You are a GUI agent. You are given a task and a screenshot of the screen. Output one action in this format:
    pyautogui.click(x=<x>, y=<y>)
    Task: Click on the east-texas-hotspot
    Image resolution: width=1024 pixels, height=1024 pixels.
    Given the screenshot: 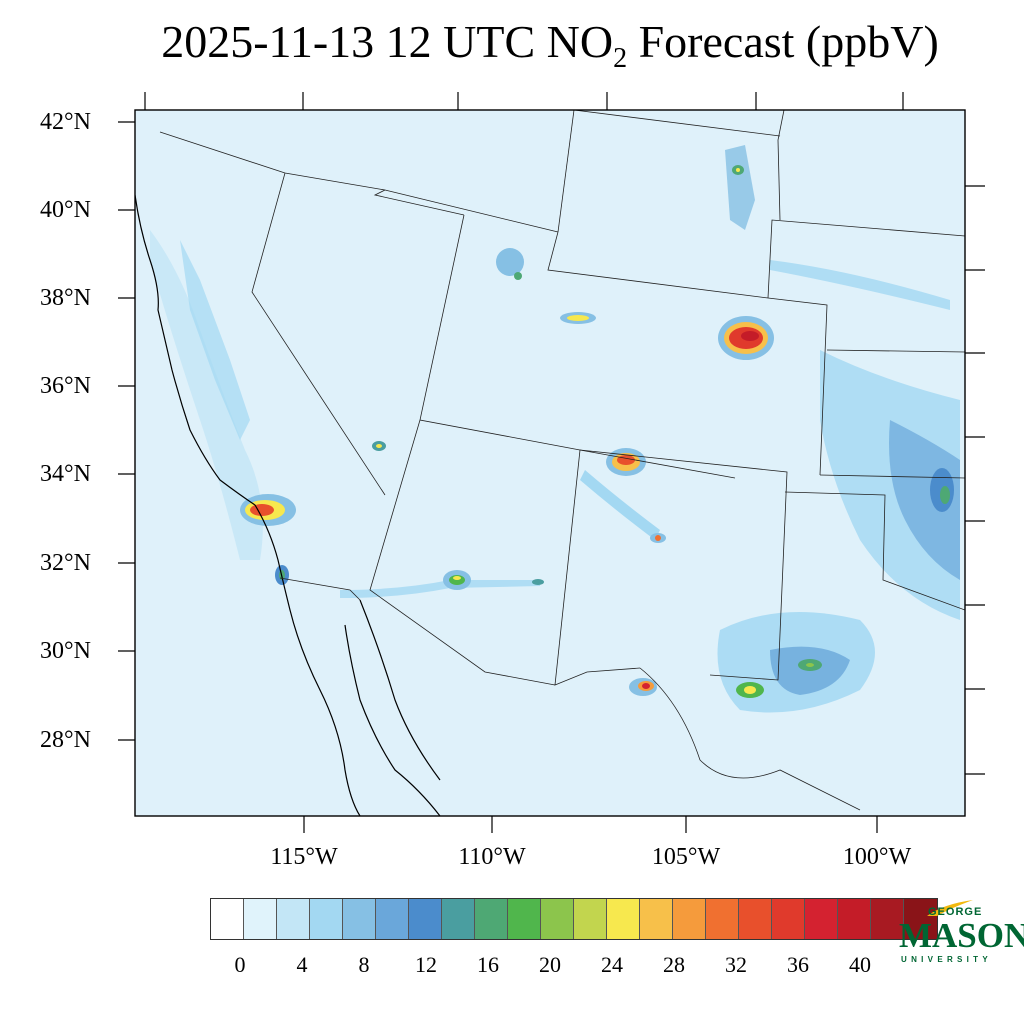 What is the action you would take?
    pyautogui.click(x=942, y=490)
    